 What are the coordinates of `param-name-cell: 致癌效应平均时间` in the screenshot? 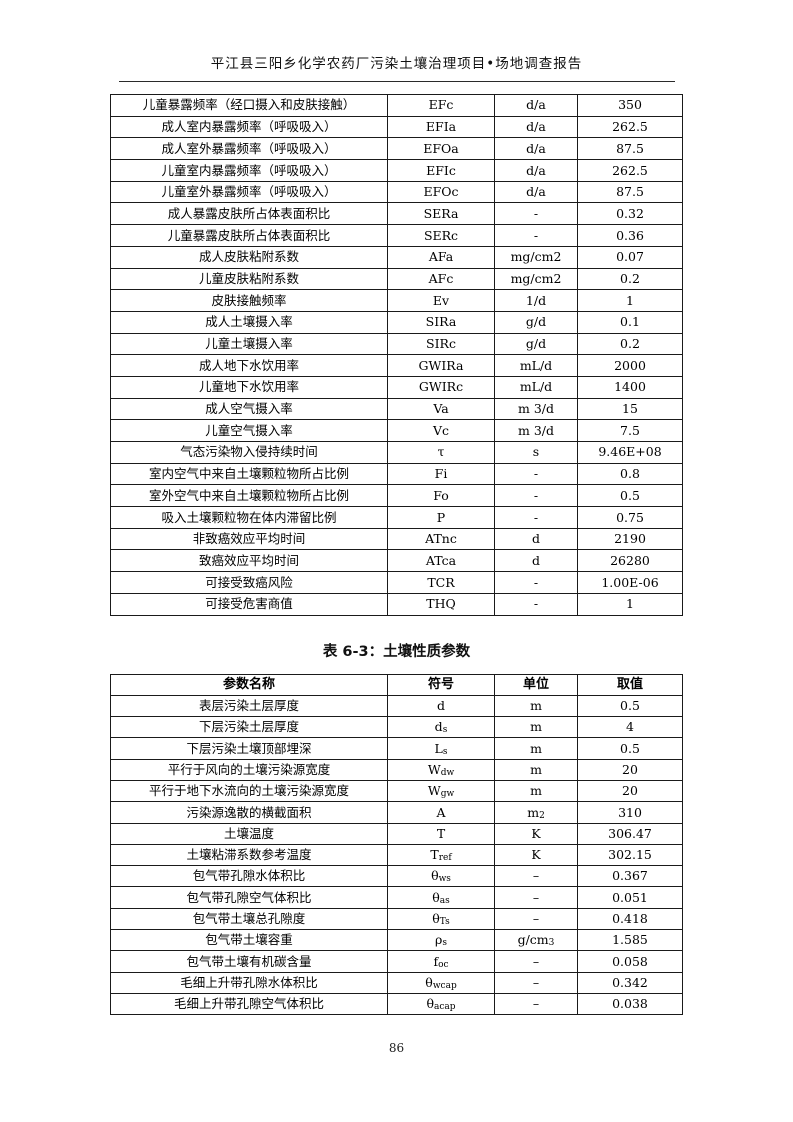 It's located at (249, 561).